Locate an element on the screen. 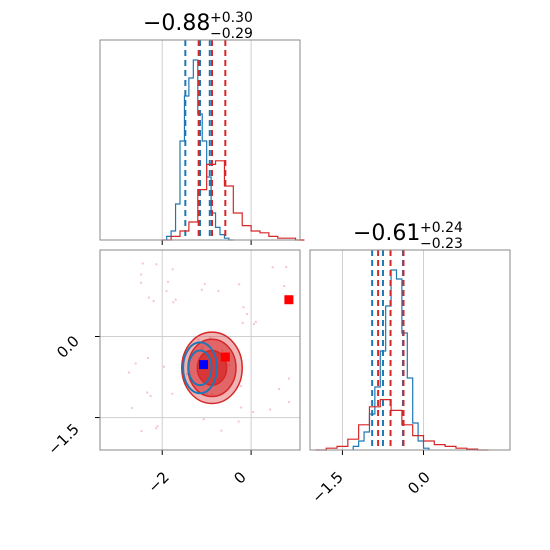 The image size is (550, 550). panel-bottom-right is located at coordinates (410, 352).